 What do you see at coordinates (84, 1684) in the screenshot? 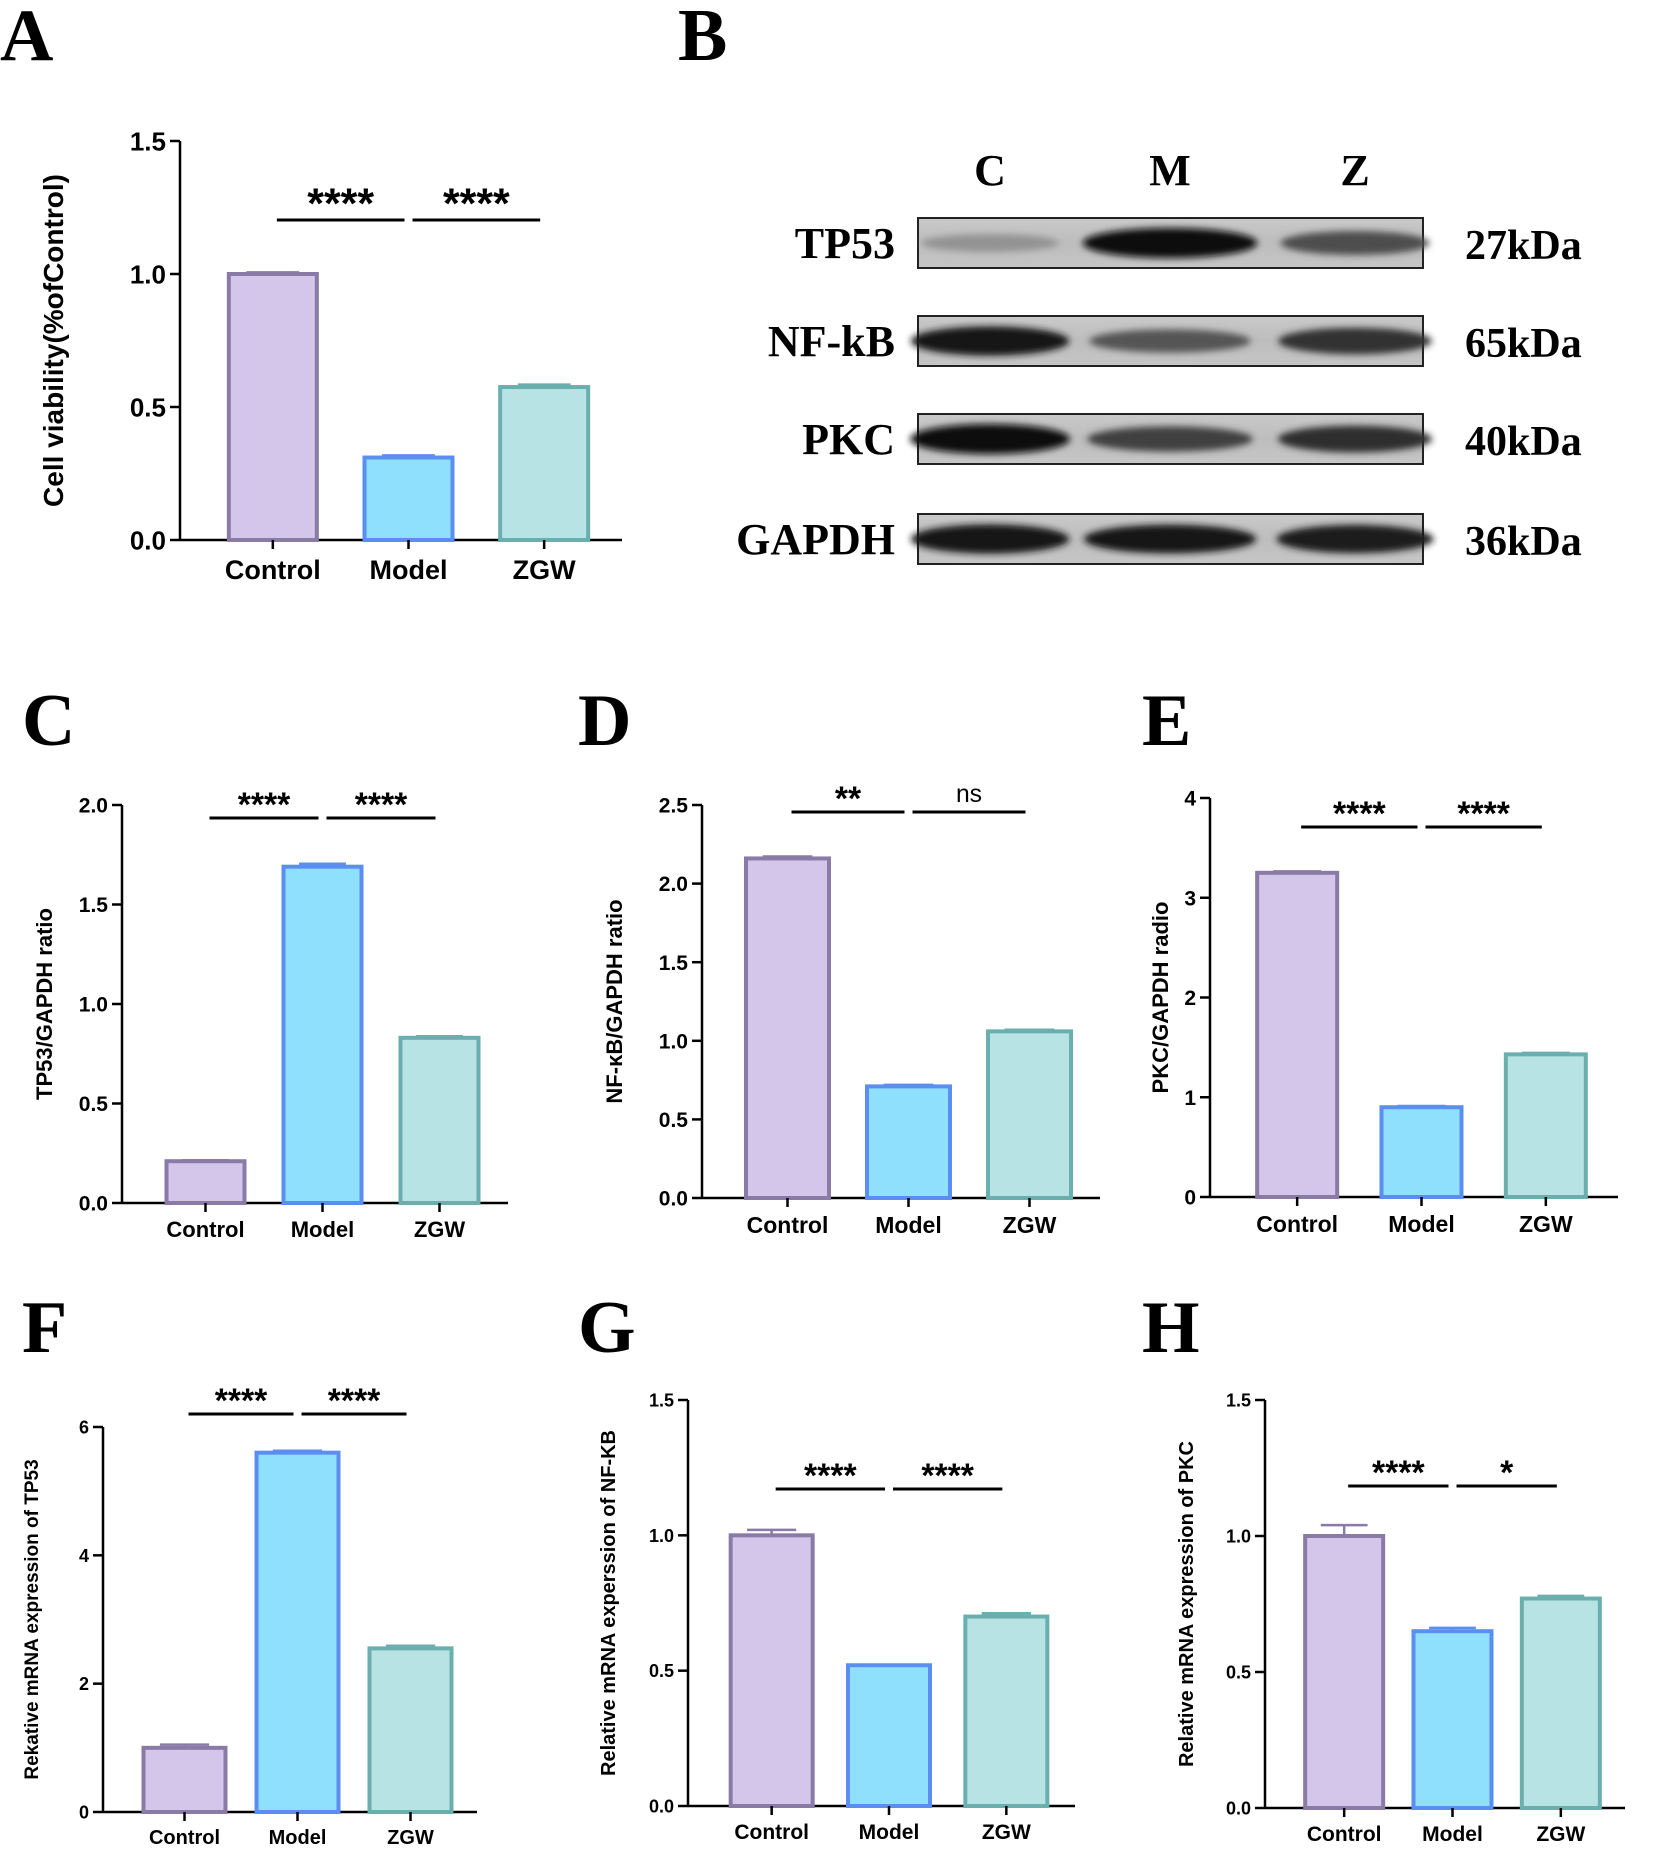
I see `y-tick-label: 2` at bounding box center [84, 1684].